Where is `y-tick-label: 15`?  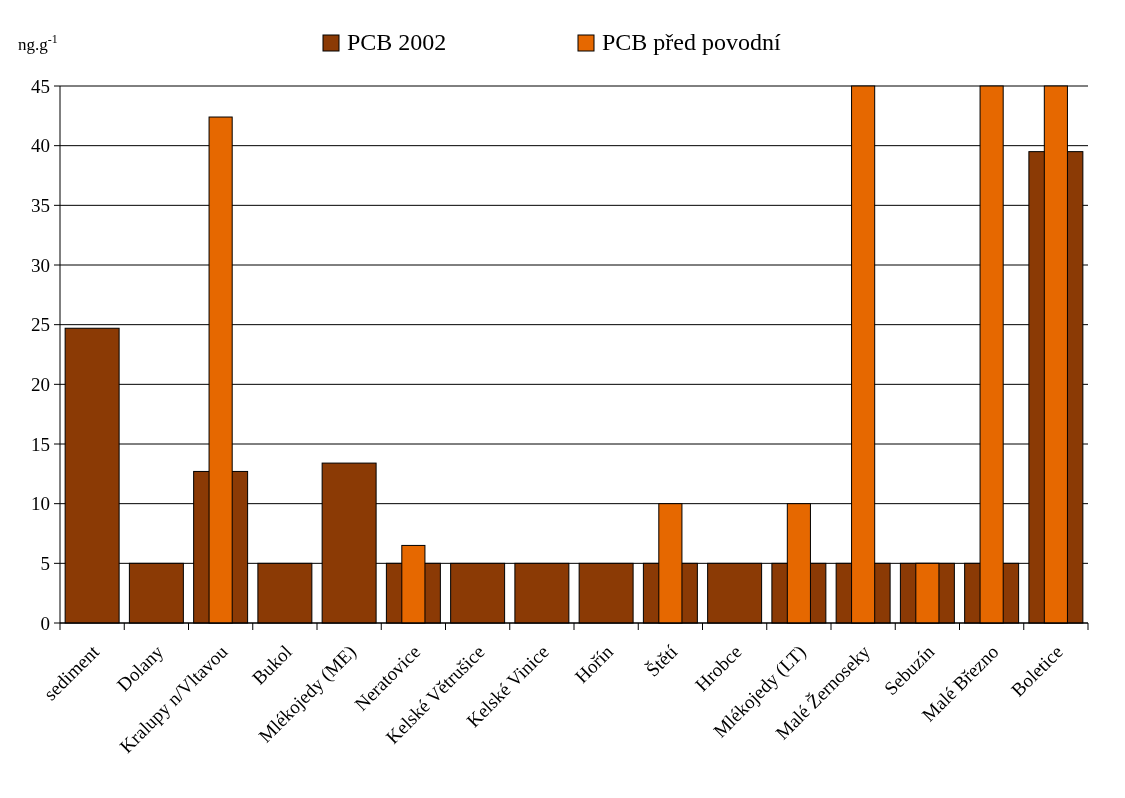 y-tick-label: 15 is located at coordinates (40, 444).